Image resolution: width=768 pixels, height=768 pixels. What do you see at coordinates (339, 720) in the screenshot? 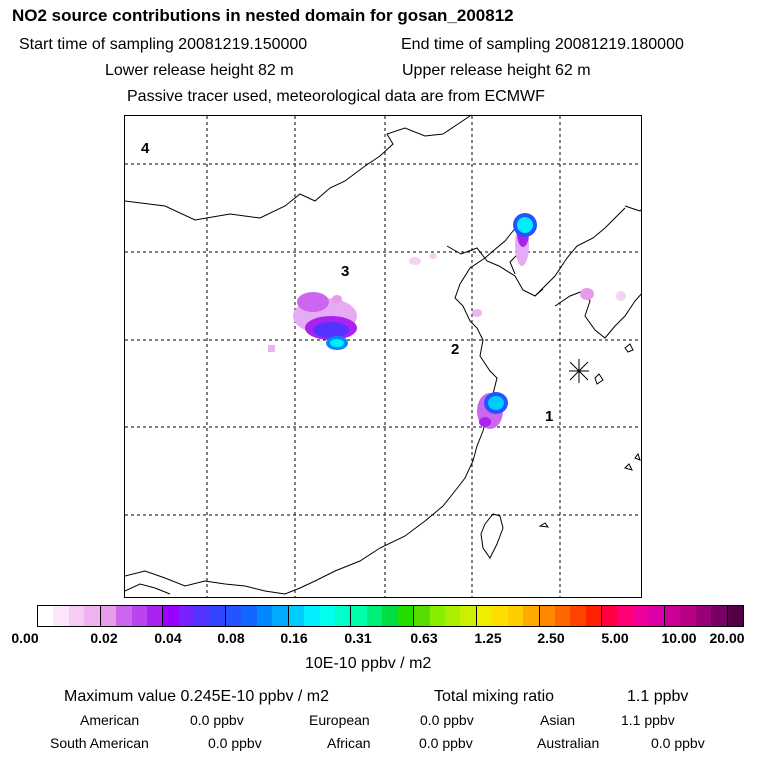
I see `european-label: European` at bounding box center [339, 720].